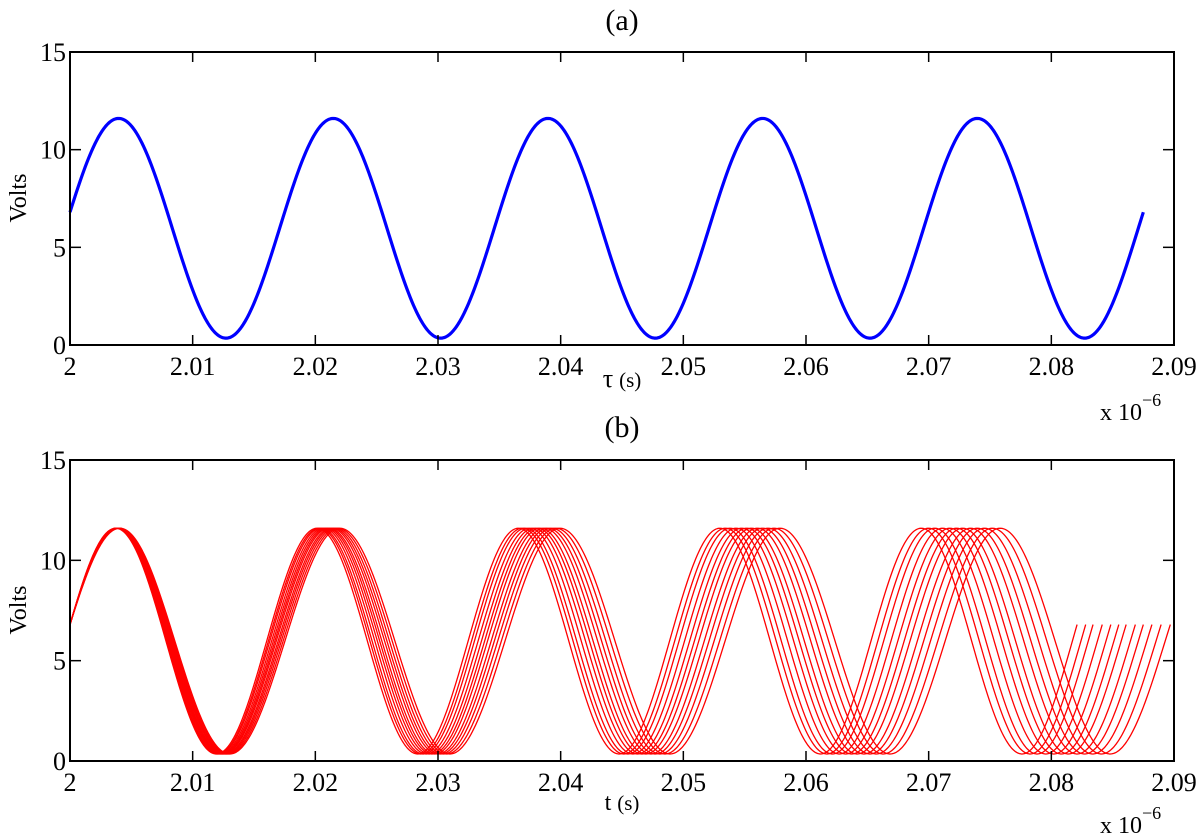 This screenshot has width=1200, height=838. I want to click on panel-b-xlabel: t (s), so click(622, 803).